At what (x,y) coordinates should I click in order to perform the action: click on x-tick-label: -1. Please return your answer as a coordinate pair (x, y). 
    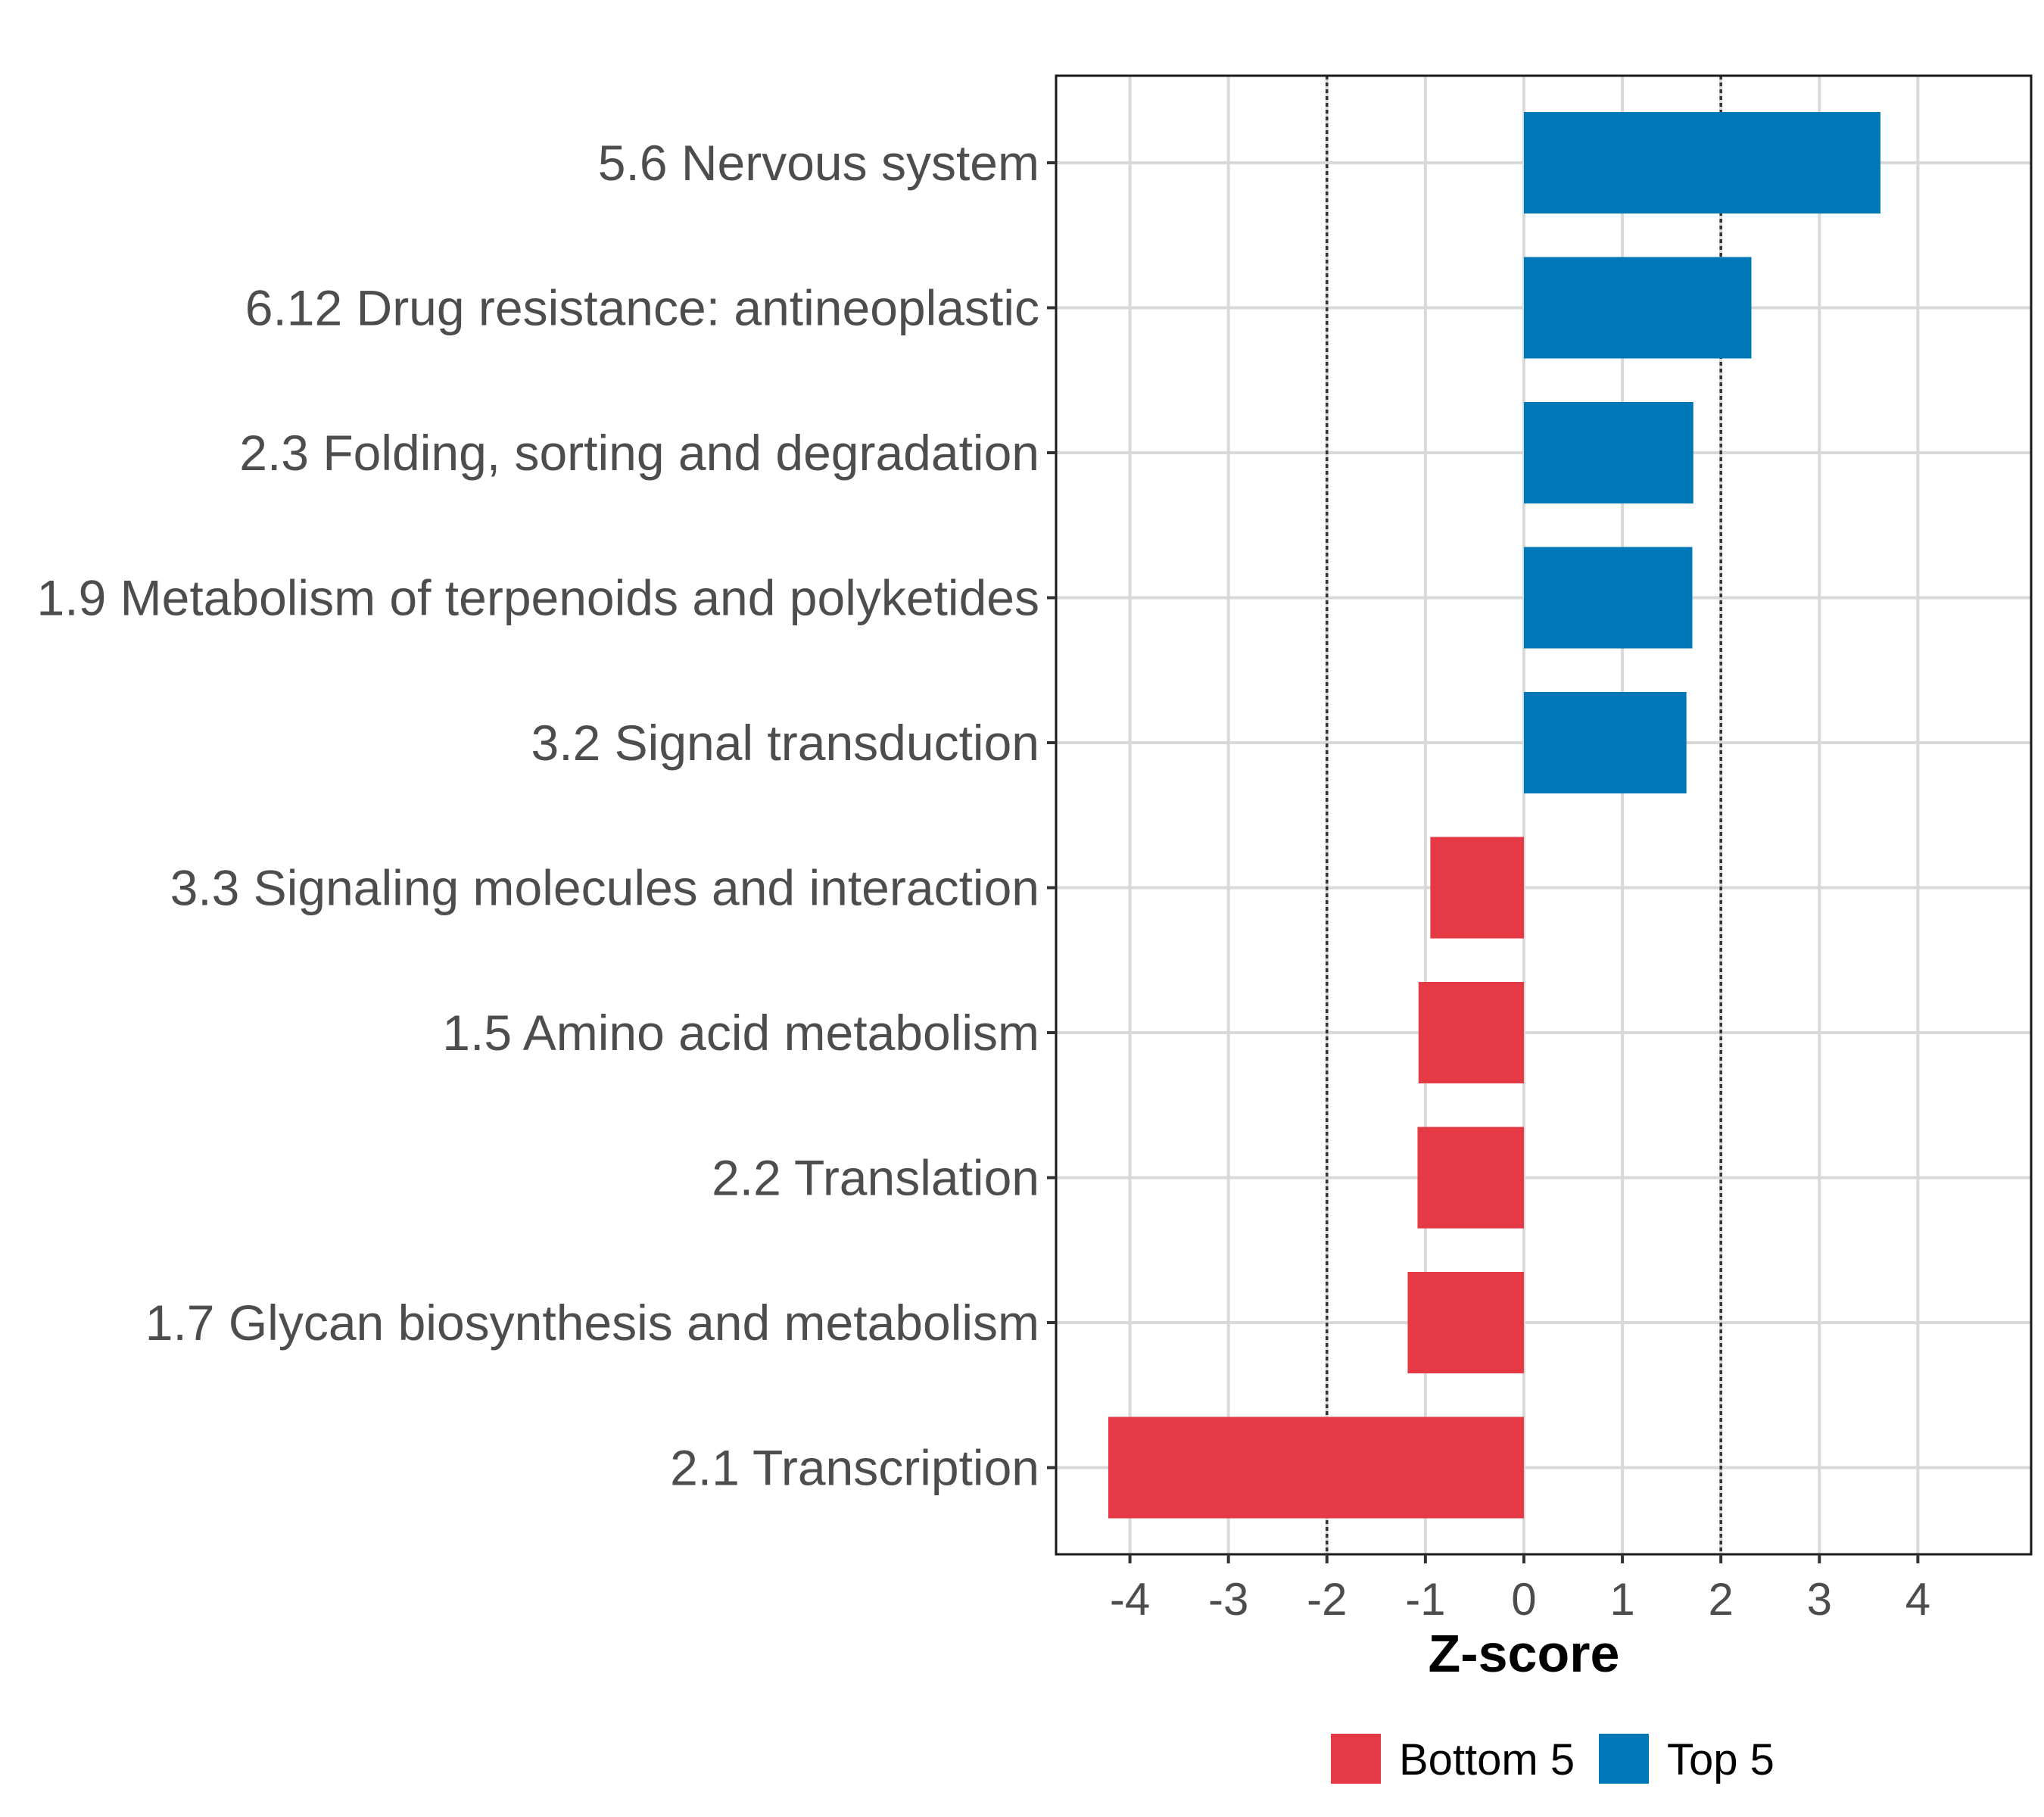
    Looking at the image, I should click on (1425, 1599).